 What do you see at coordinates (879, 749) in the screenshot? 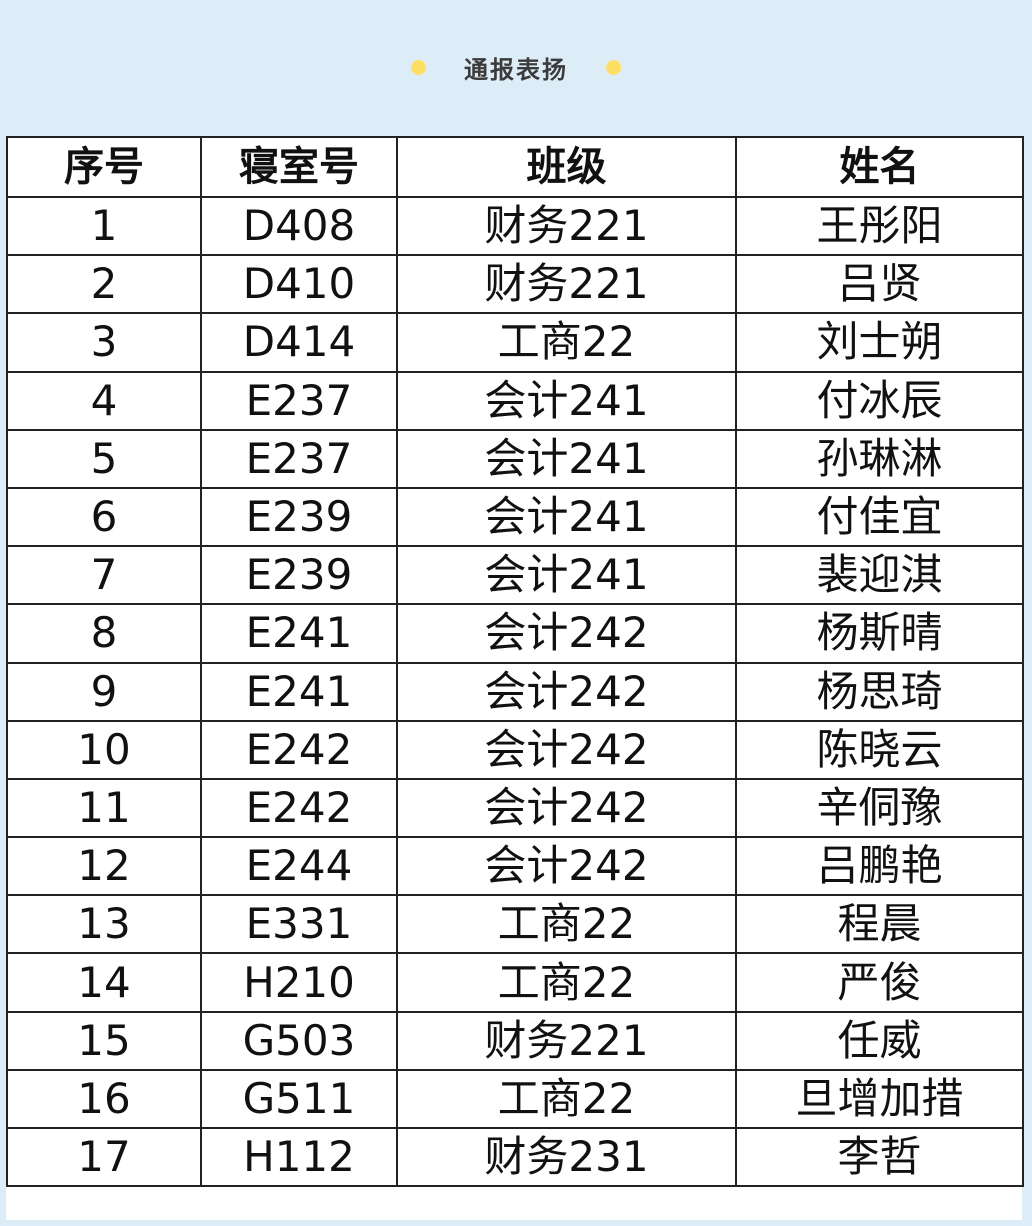
I see `cell-name: 陈晓云` at bounding box center [879, 749].